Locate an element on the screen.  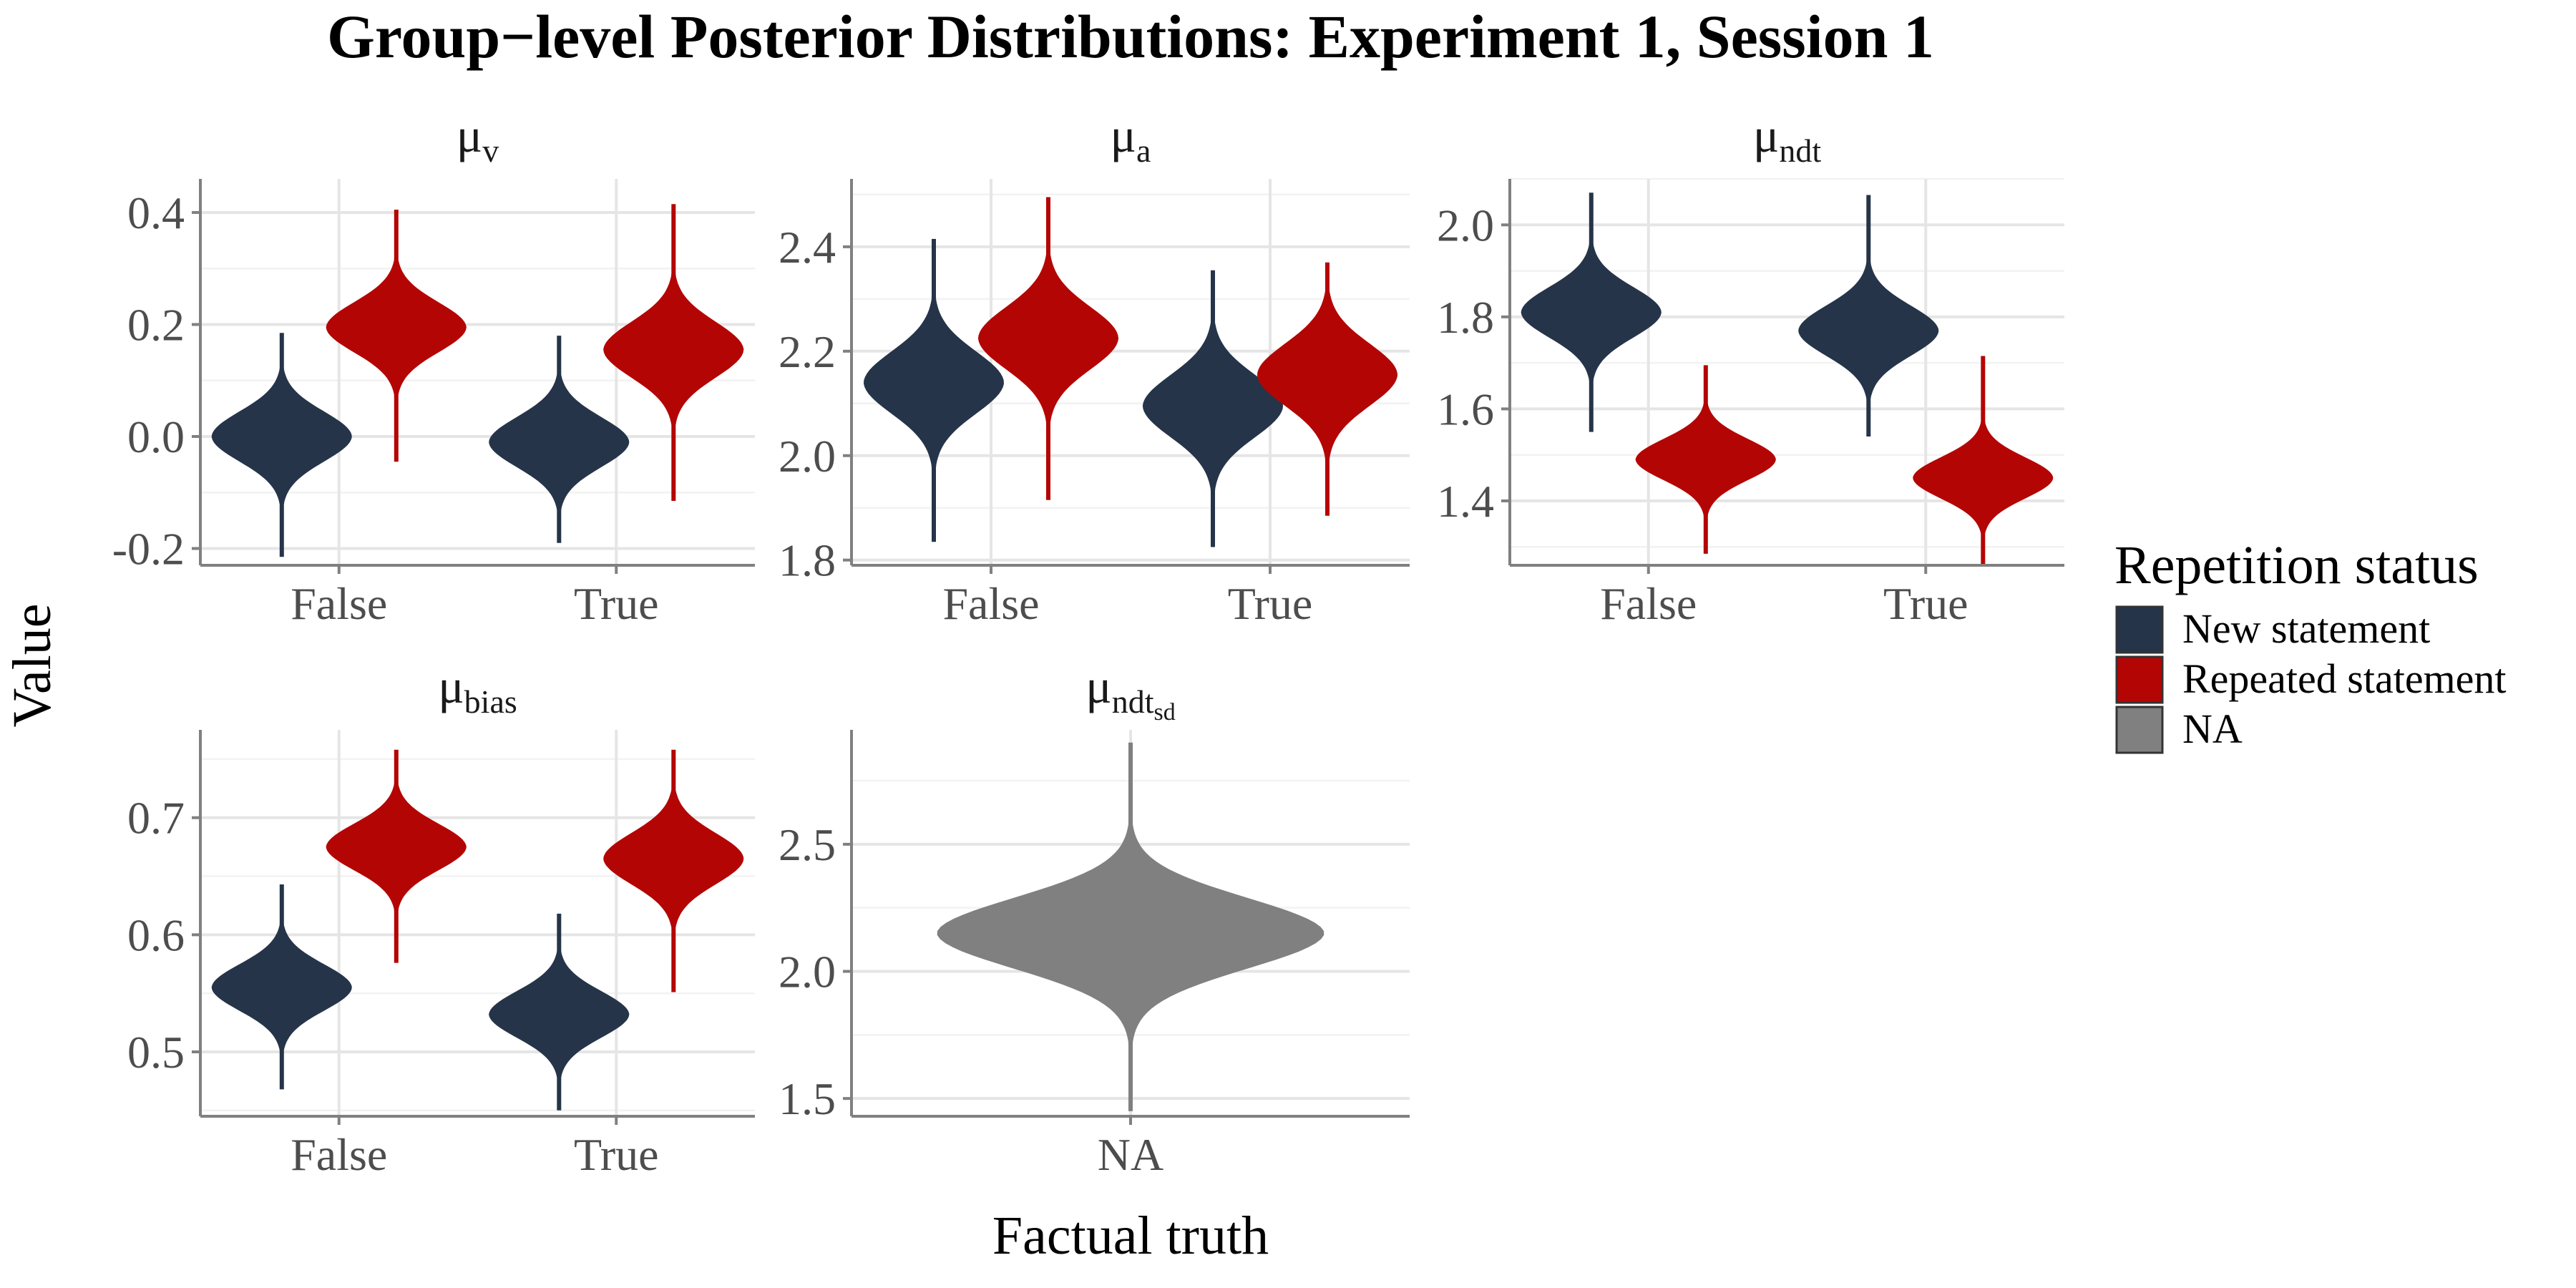
y-tick-label: 0.7 is located at coordinates (156, 818).